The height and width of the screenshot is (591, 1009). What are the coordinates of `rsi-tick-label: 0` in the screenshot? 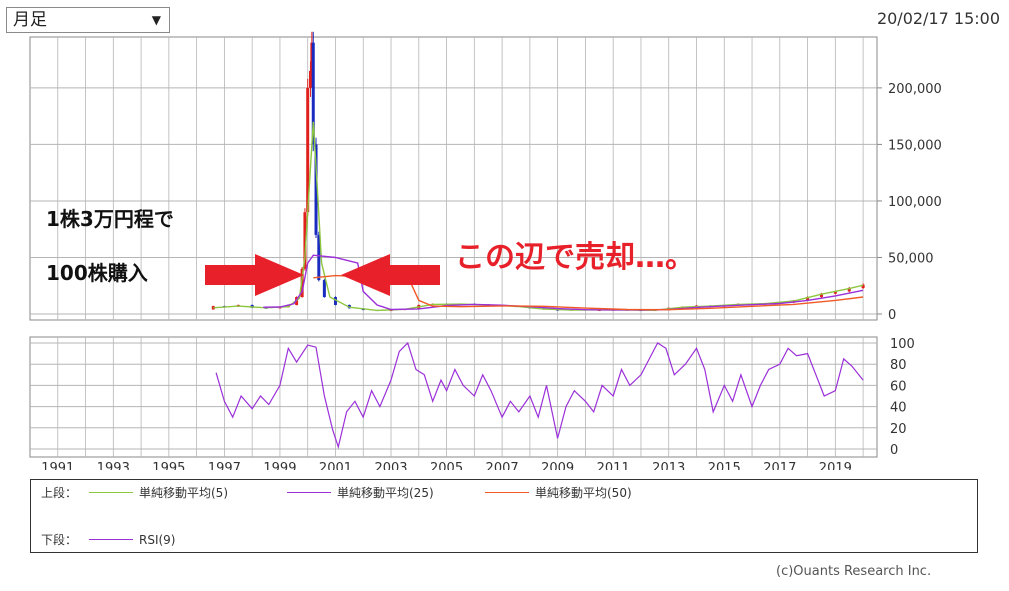 It's located at (894, 450).